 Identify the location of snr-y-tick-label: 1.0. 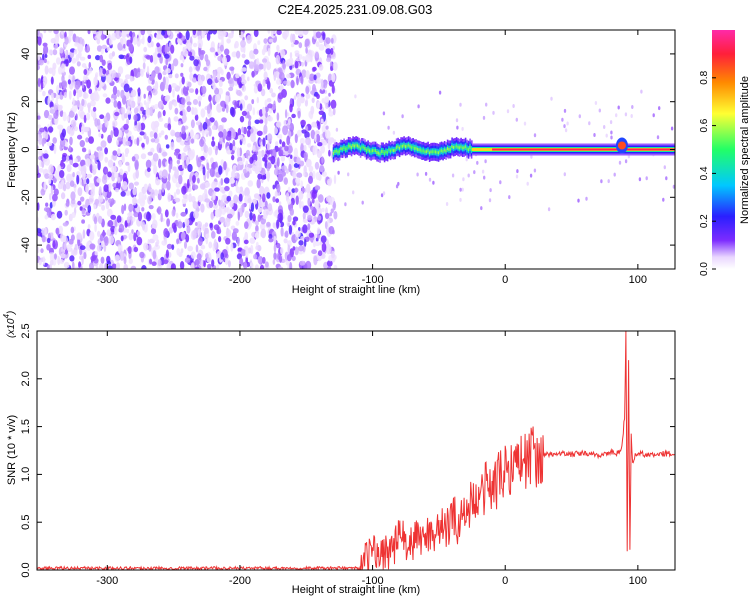
(26, 474).